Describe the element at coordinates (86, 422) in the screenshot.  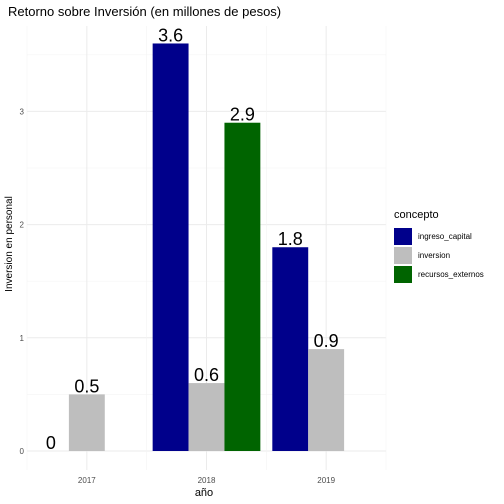
I see `bar-inversion-2017` at that location.